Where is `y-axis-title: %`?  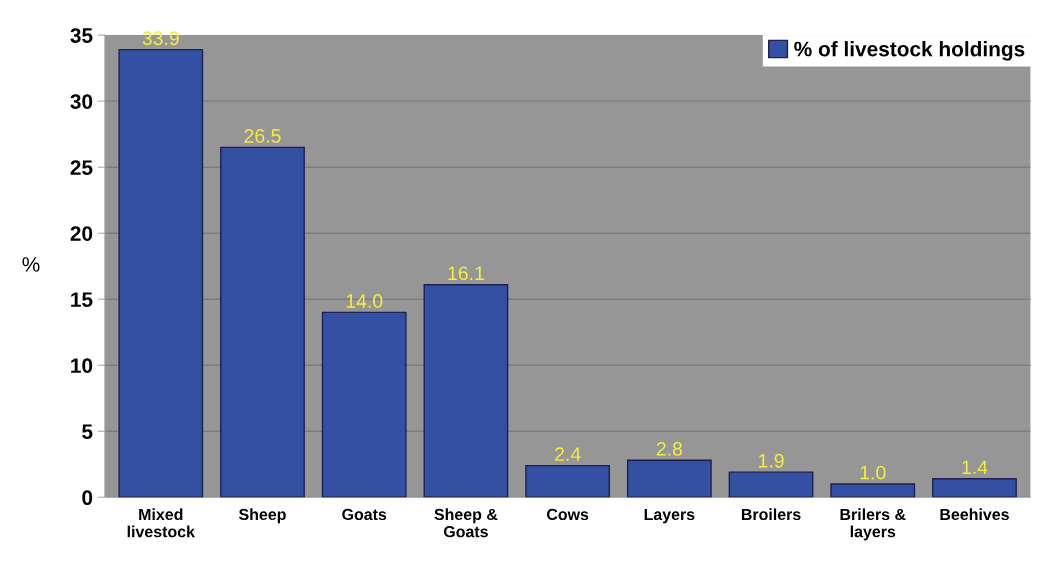
y-axis-title: % is located at coordinates (31, 264).